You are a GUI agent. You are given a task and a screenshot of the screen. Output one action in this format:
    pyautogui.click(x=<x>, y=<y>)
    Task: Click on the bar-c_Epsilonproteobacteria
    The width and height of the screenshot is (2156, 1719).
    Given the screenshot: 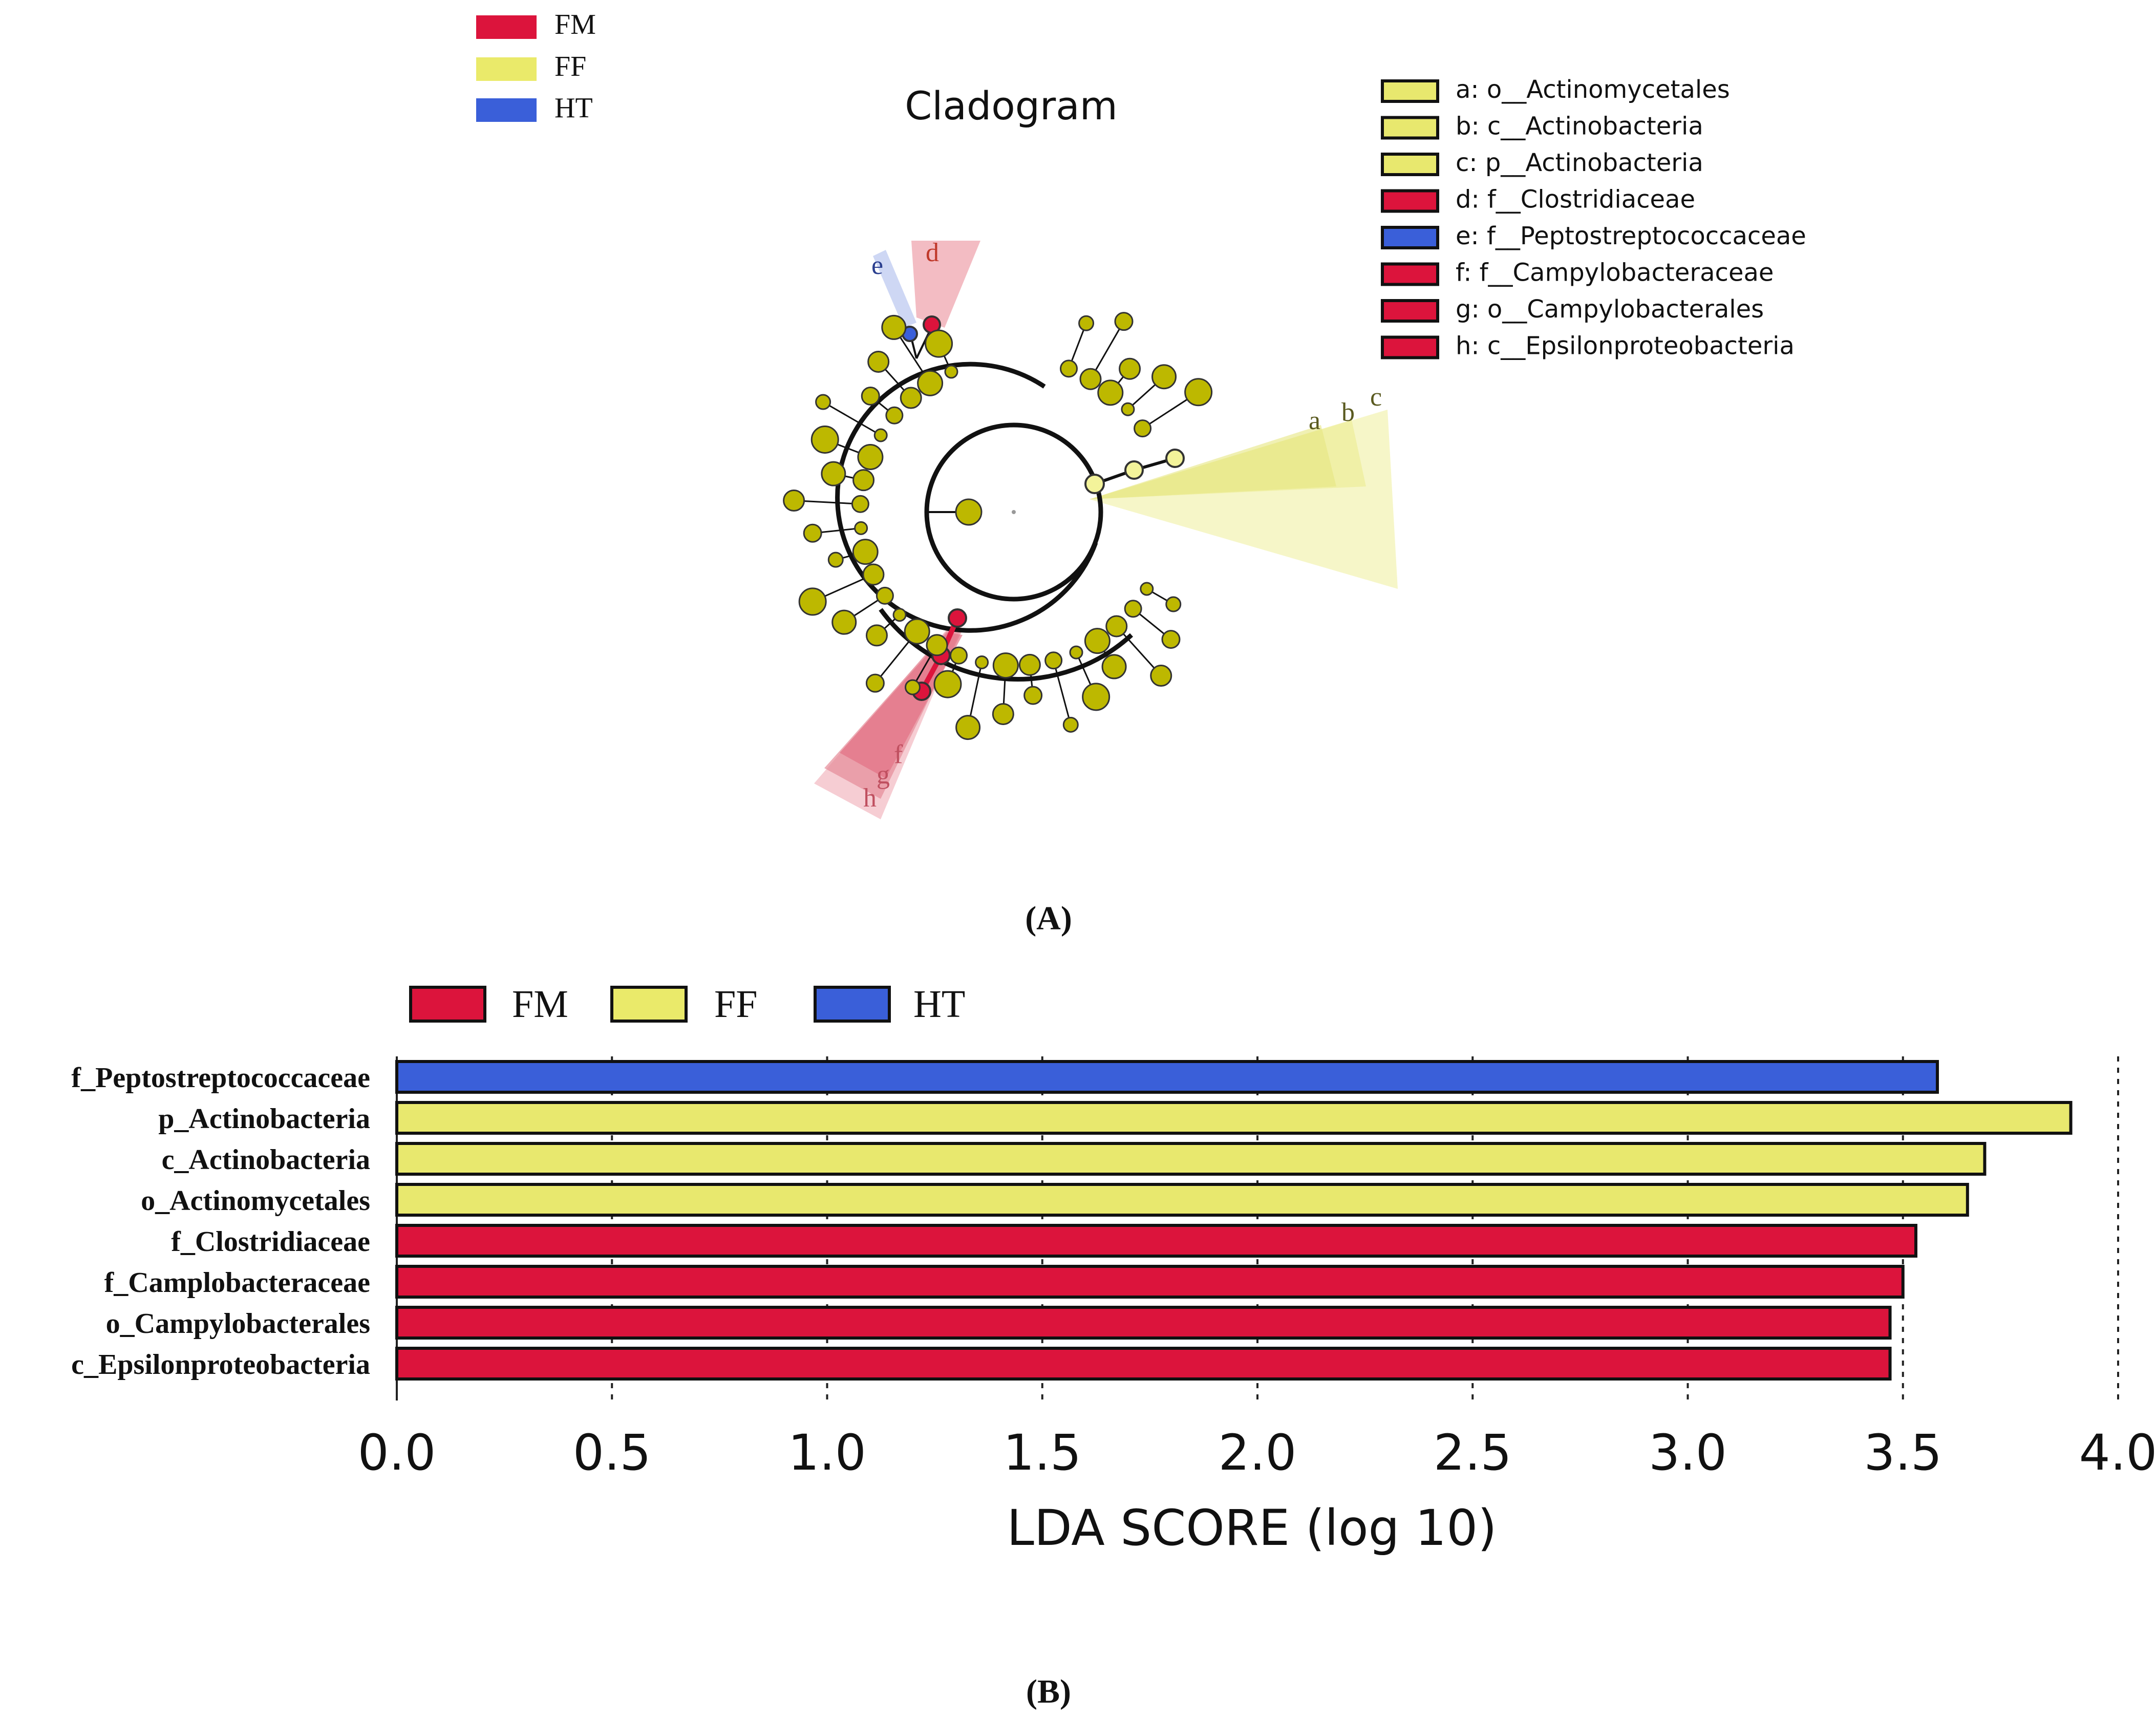 What is the action you would take?
    pyautogui.click(x=1143, y=1364)
    